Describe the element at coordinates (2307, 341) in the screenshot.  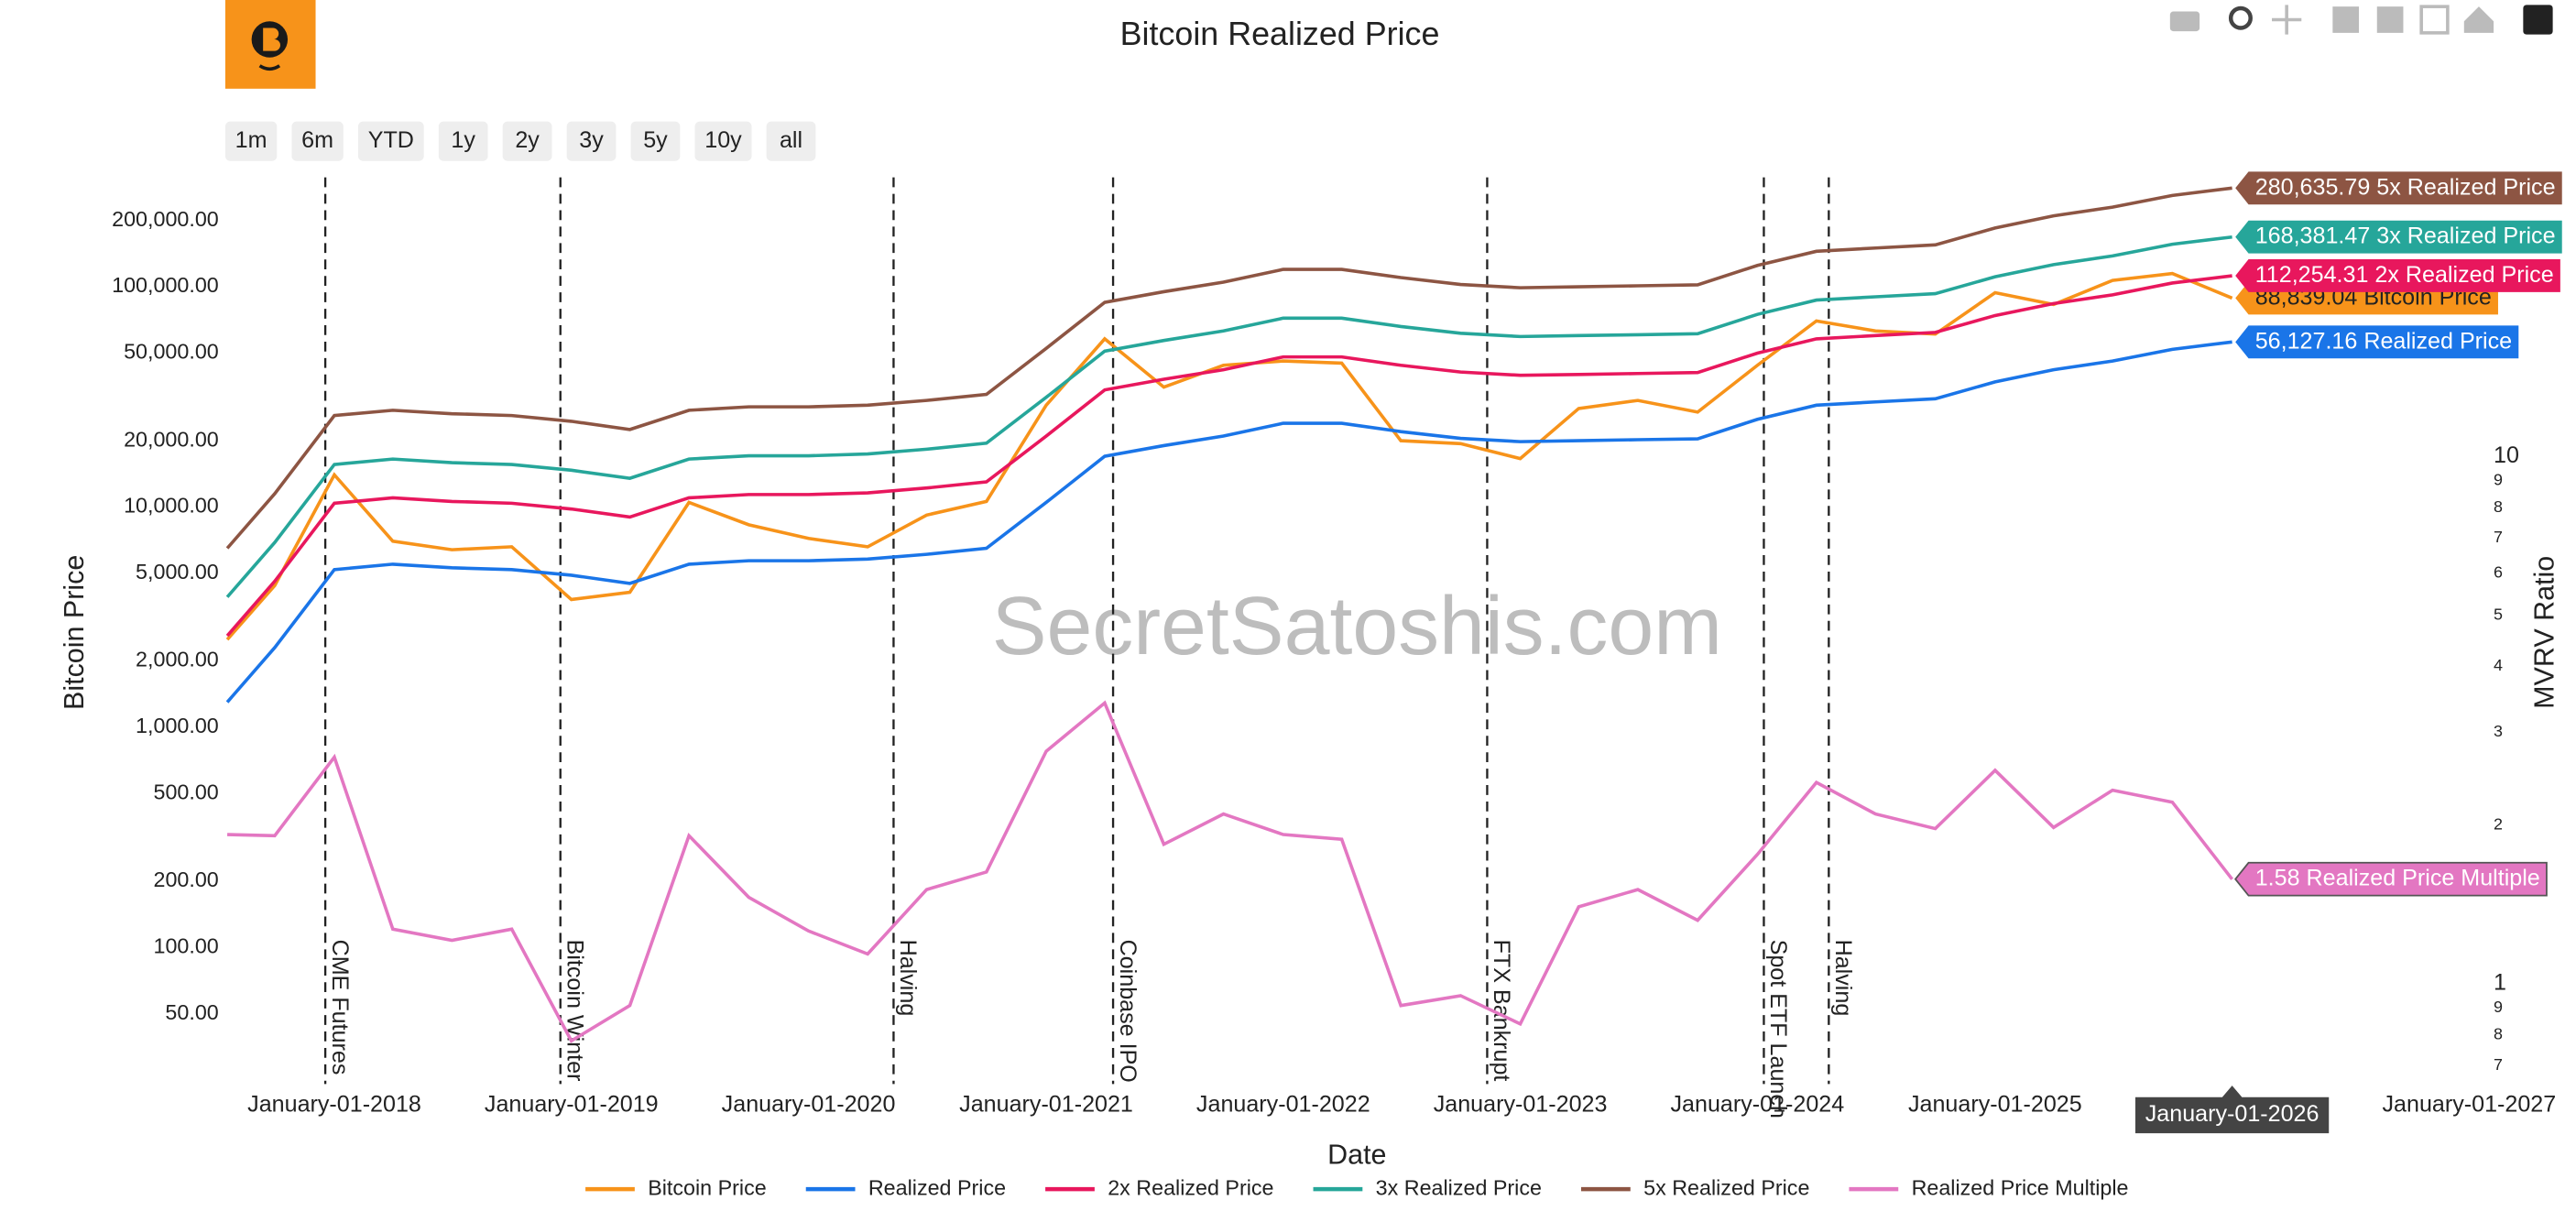
I see `end-label-value: 56,127.16` at that location.